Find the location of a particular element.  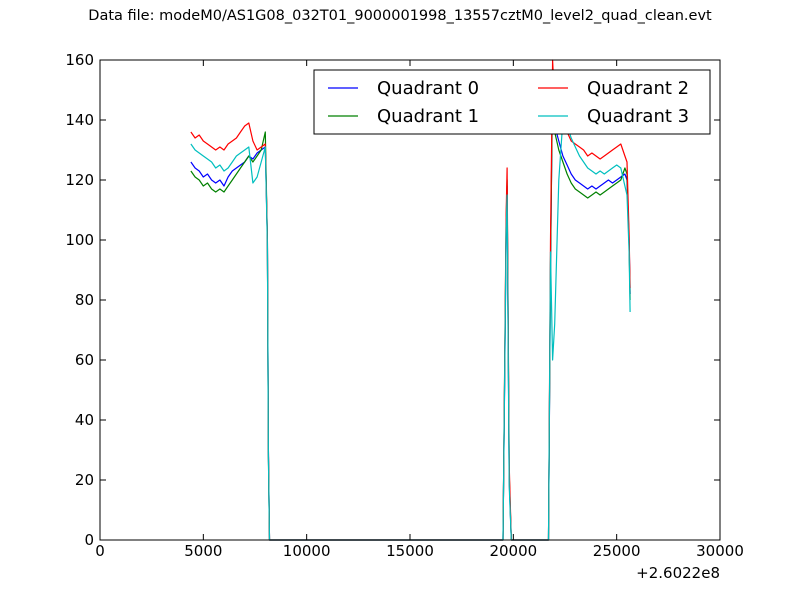

x-tick-label: 30000 is located at coordinates (720, 551).